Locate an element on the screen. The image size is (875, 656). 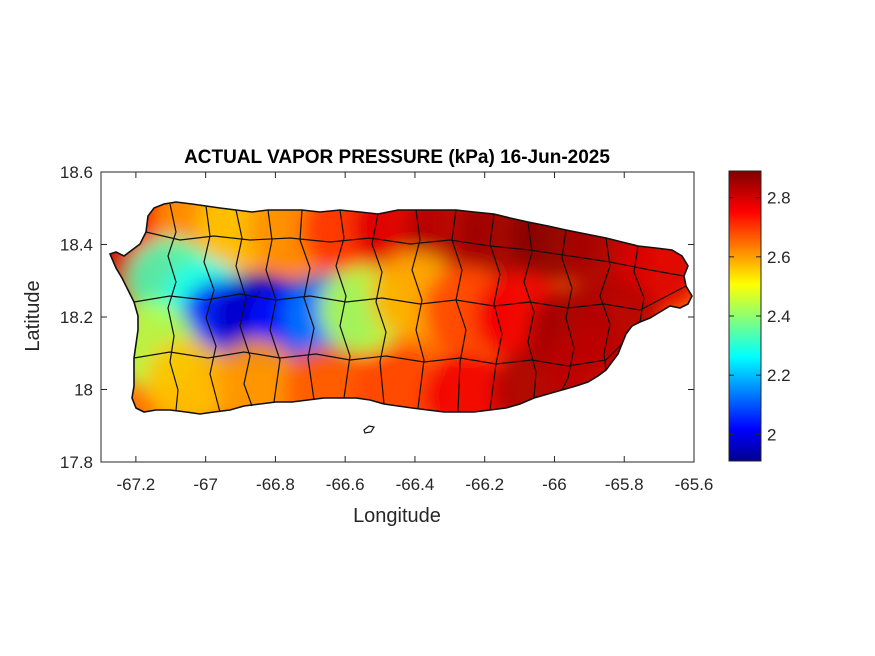
y-tick-label: 18.6 is located at coordinates (76, 172).